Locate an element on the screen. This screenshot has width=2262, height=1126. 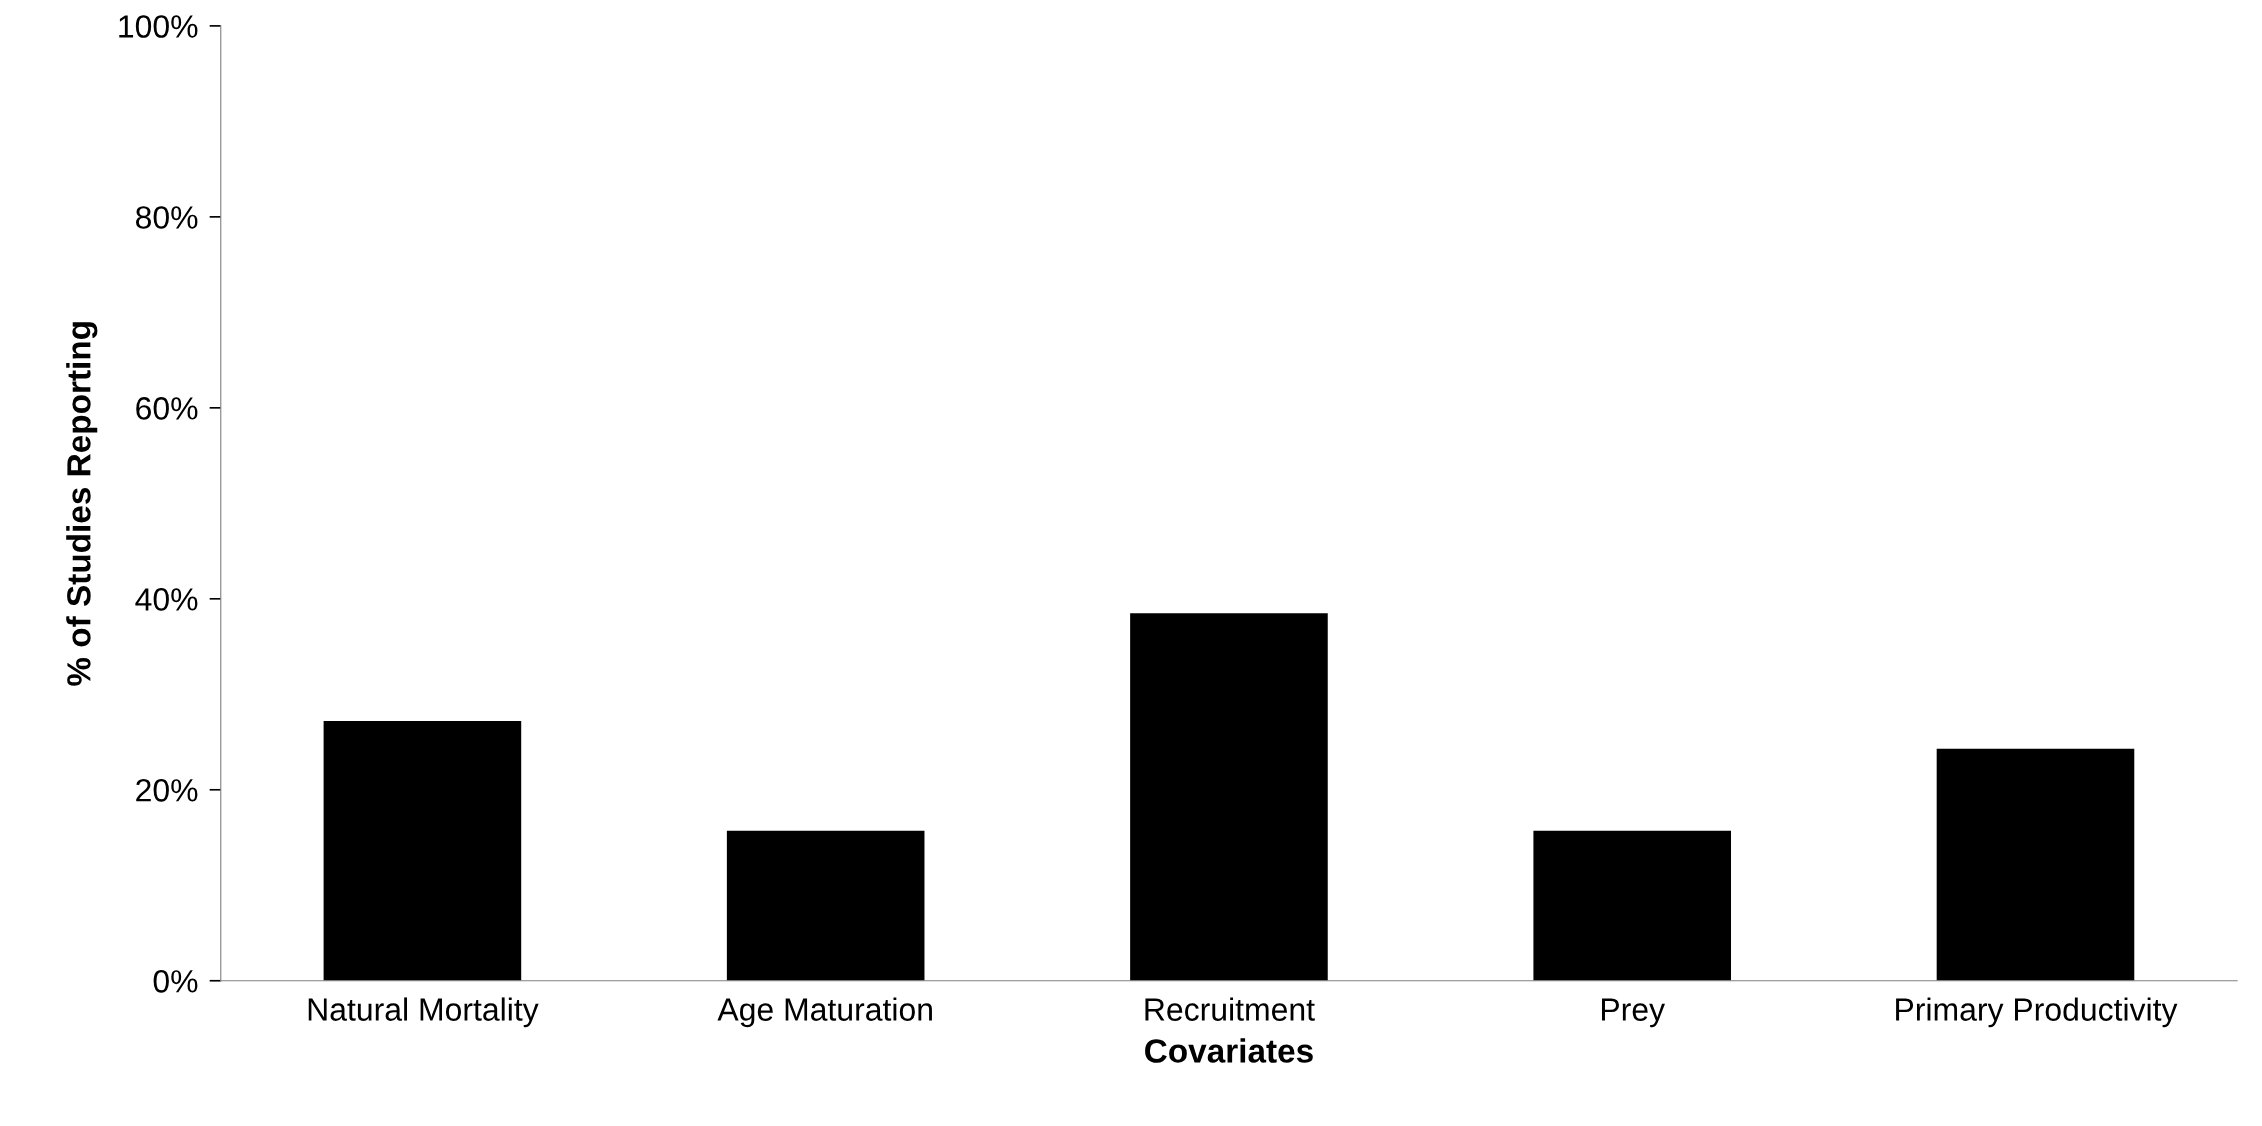
x-tick-label: Recruitment is located at coordinates (1230, 1009).